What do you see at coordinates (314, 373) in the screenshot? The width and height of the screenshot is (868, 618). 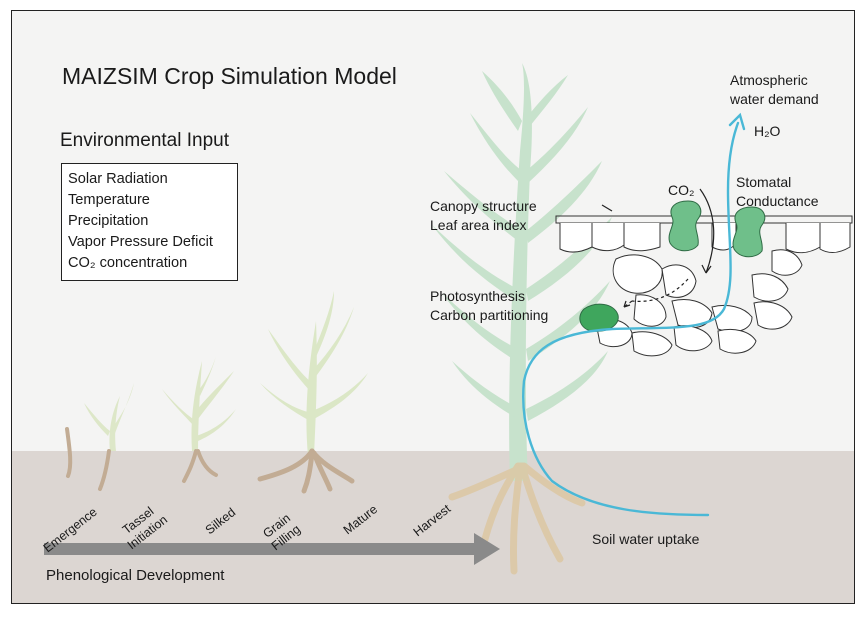 I see `plant-silked` at bounding box center [314, 373].